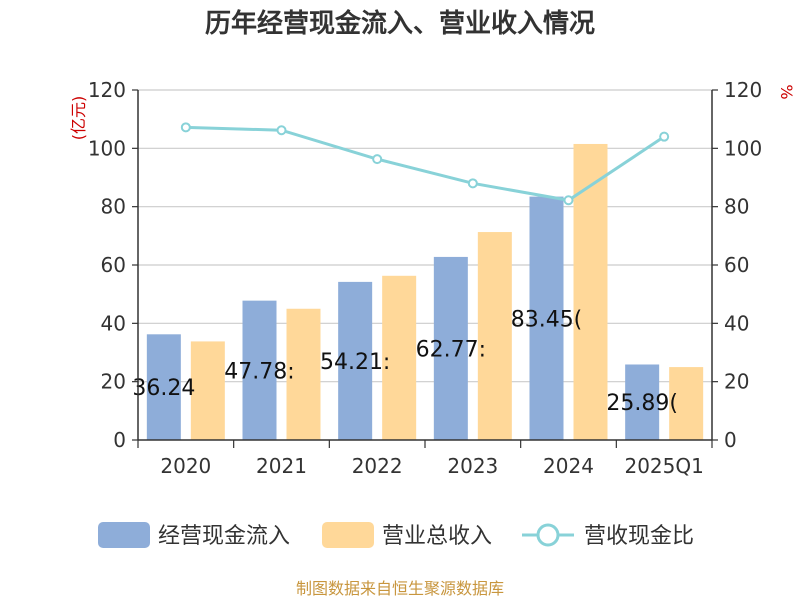  I want to click on left-axis-ticks: 0 20 40 60 80 100 120, so click(113, 265).